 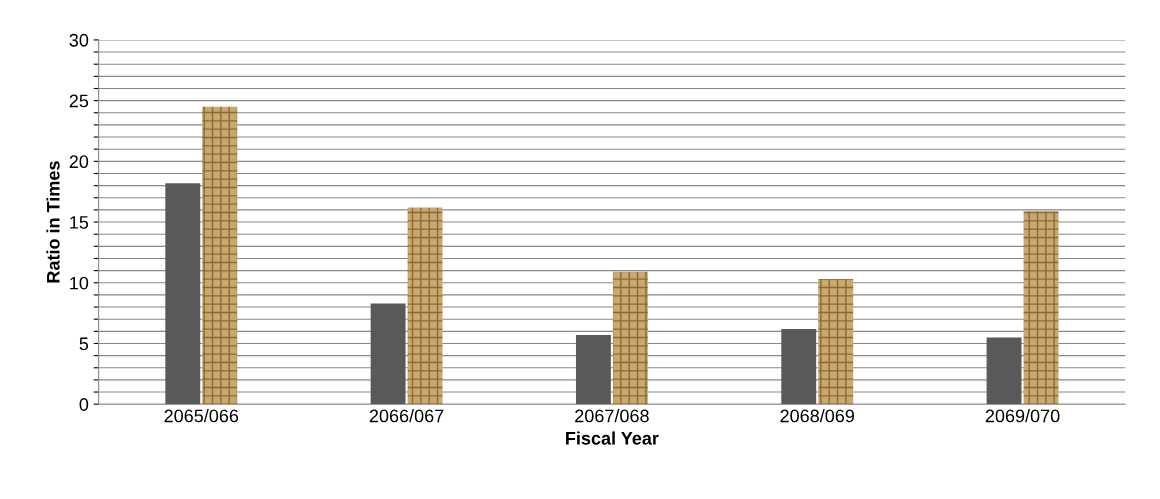 I want to click on x-tick-label: 2066/067, so click(x=406, y=416).